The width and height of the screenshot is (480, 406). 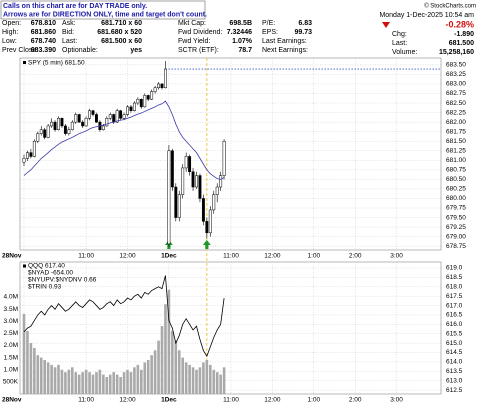 I want to click on y2-tick-label: 500K, so click(x=11, y=382).